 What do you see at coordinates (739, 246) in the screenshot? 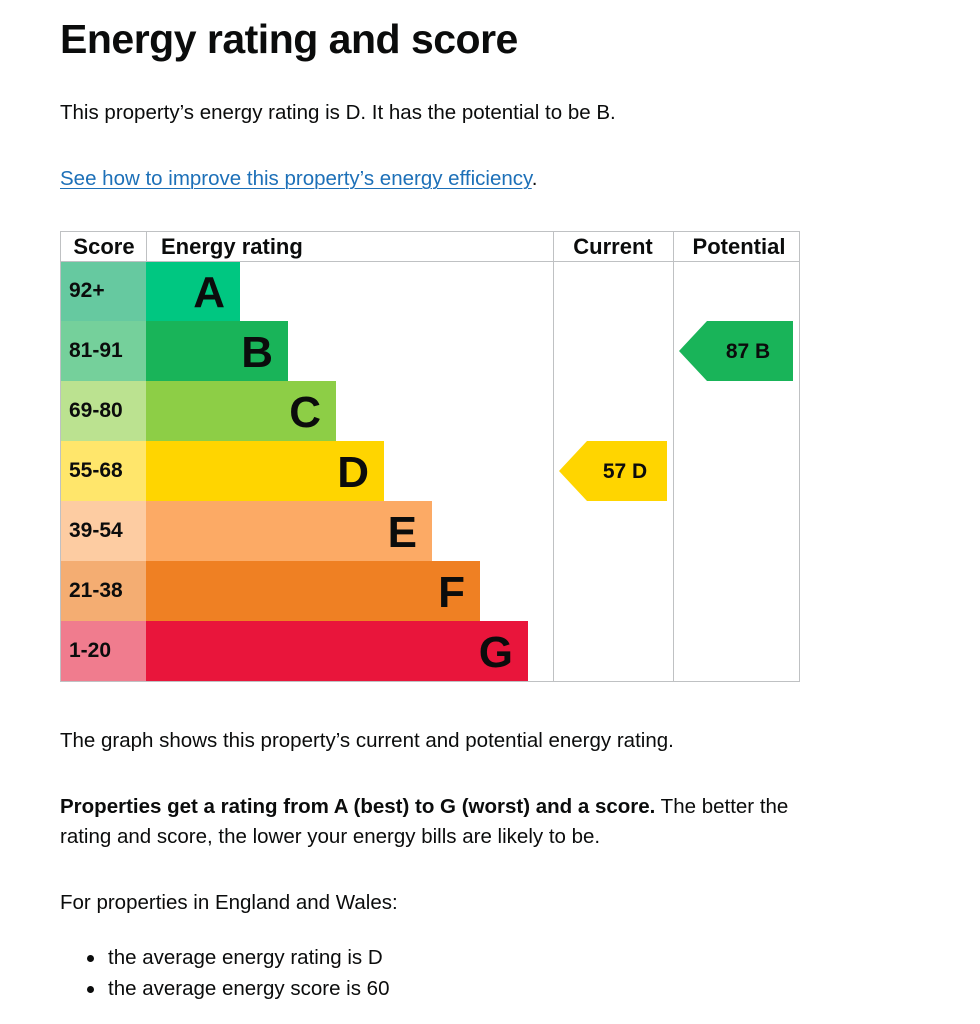
I see `potential-header: Potential` at bounding box center [739, 246].